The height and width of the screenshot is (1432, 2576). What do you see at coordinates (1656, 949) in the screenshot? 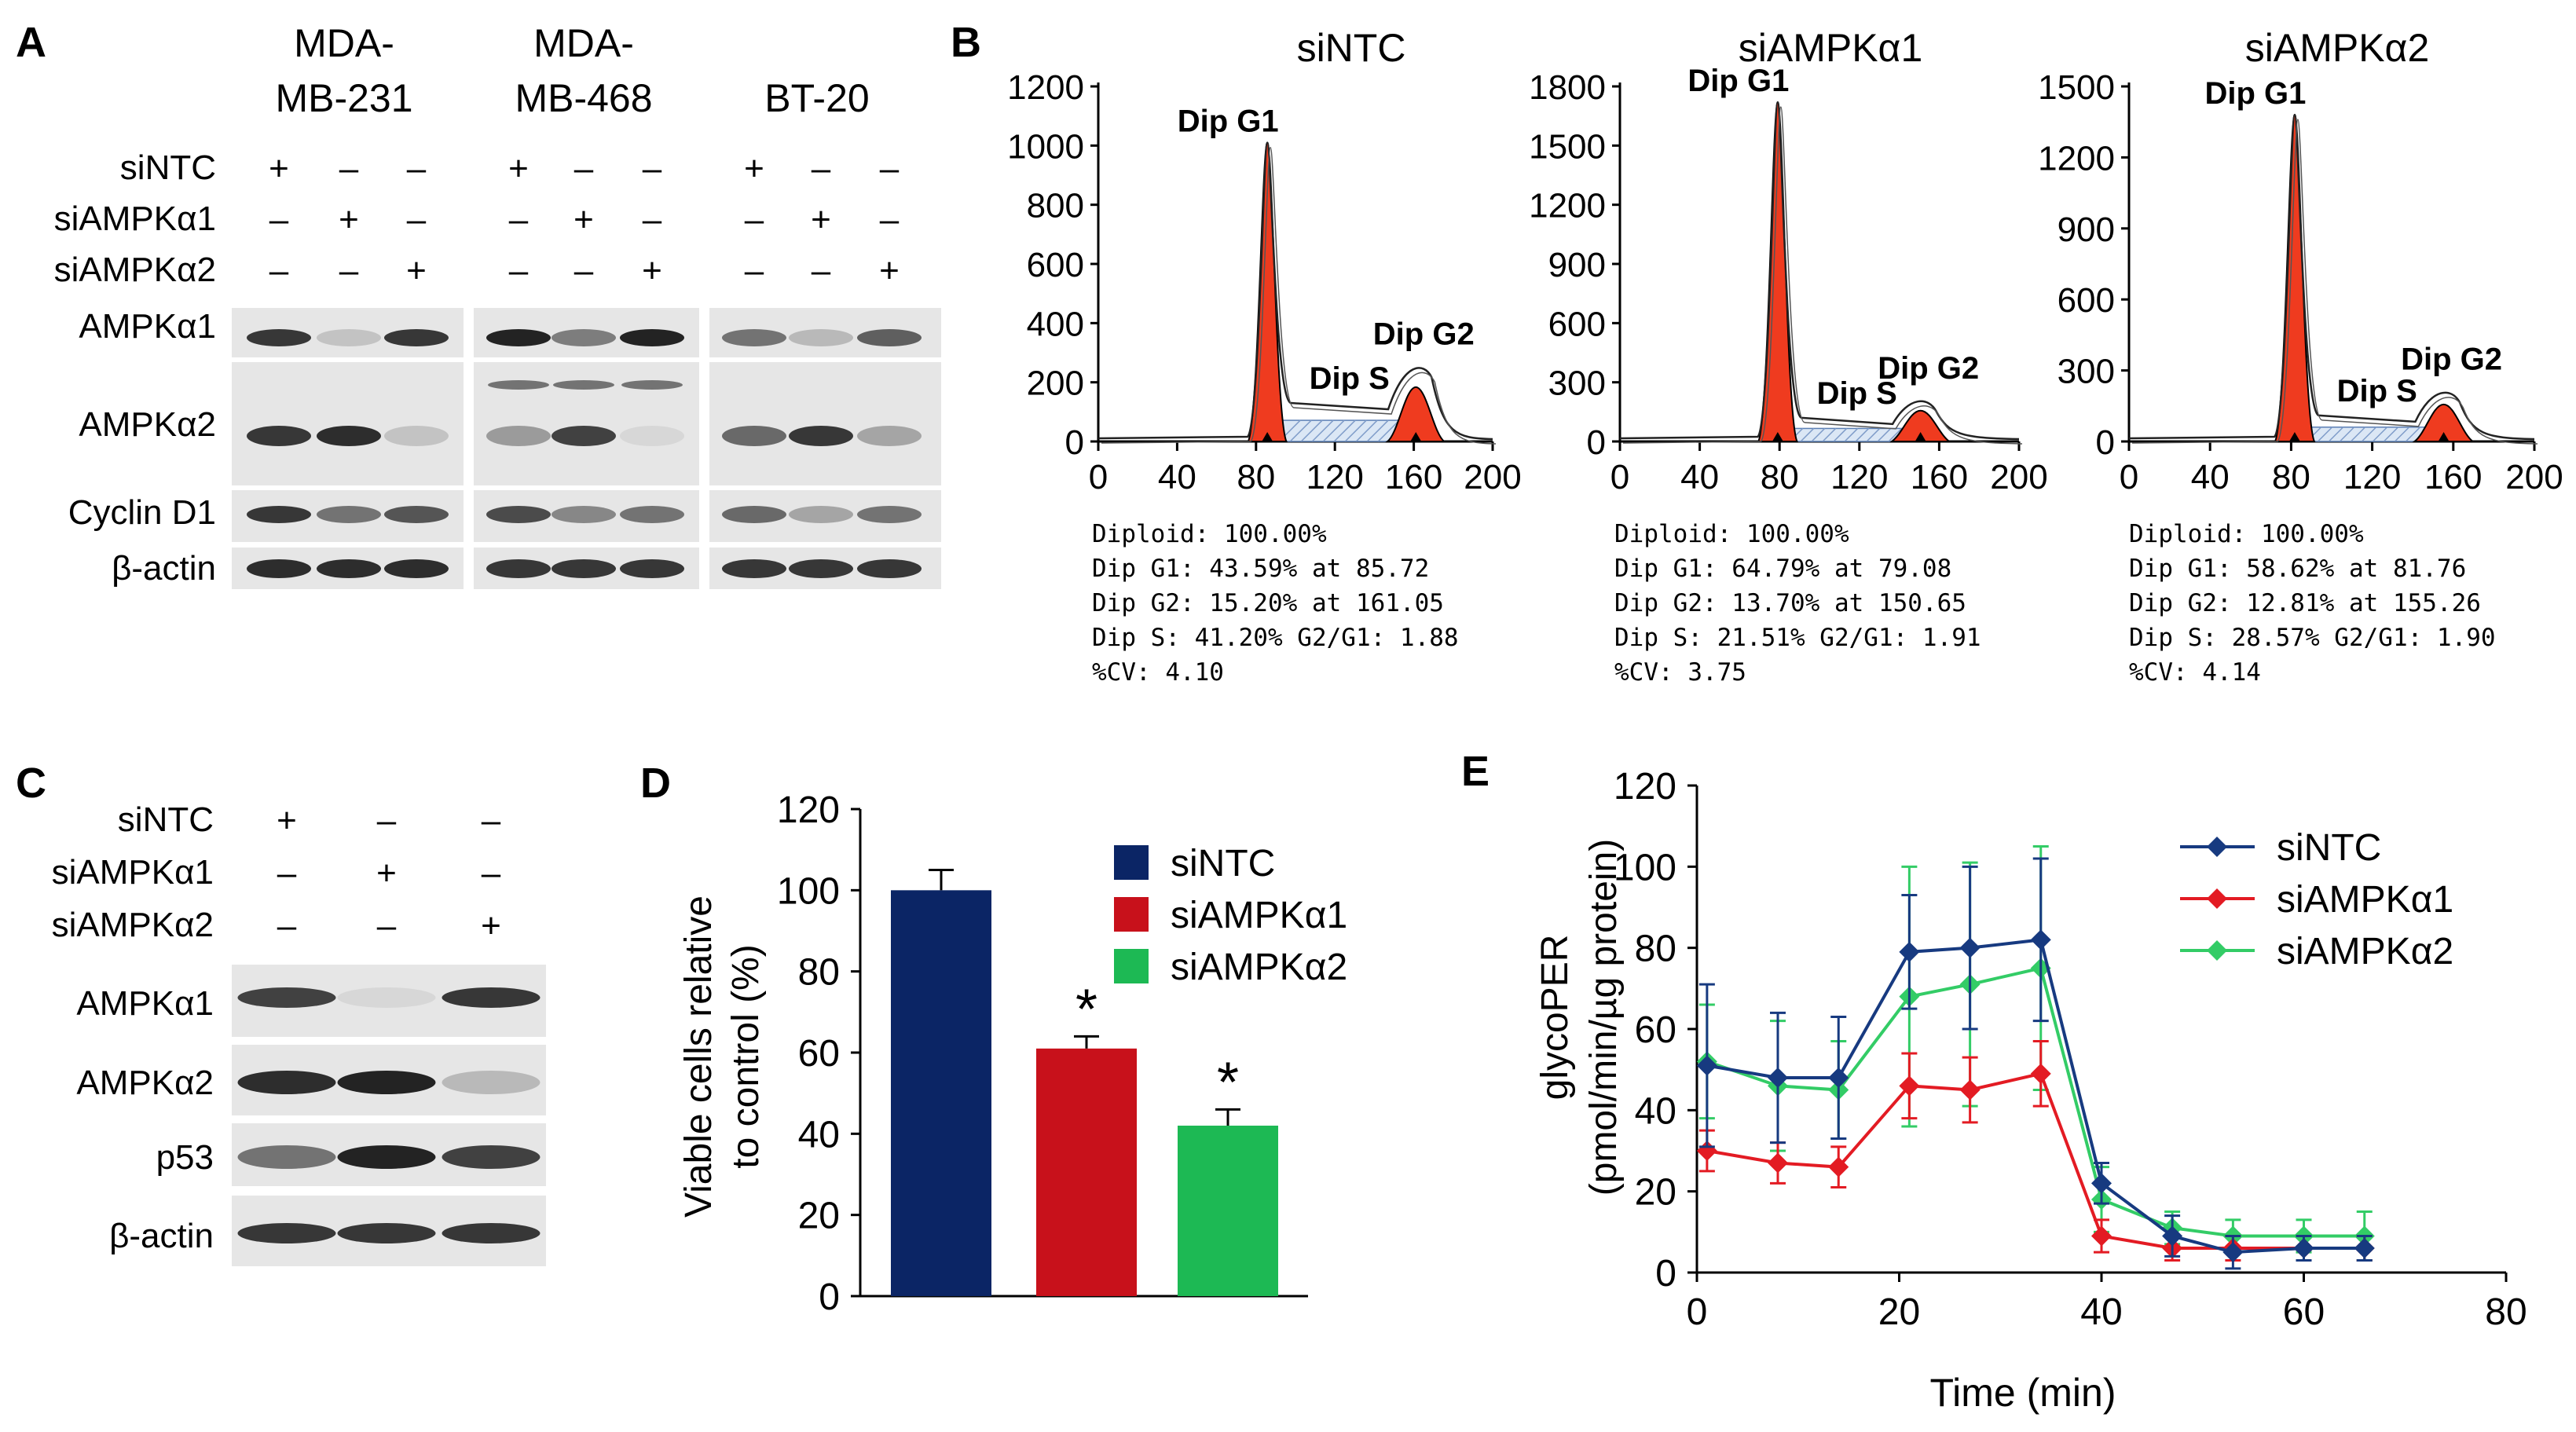
I see `y-tick-label: 80` at bounding box center [1656, 949].